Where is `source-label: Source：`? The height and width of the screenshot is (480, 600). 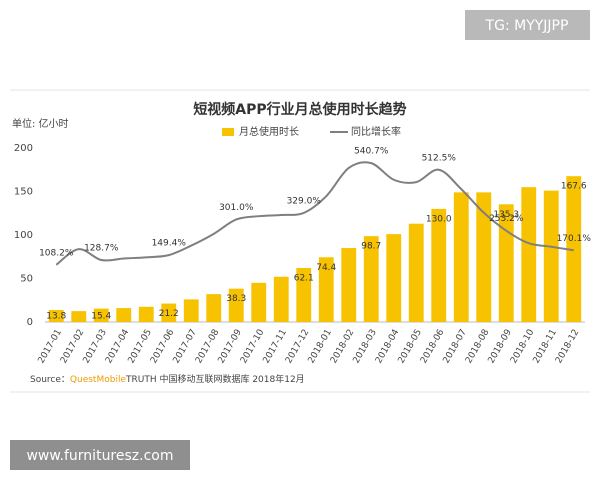
source-label: Source： is located at coordinates (50, 380).